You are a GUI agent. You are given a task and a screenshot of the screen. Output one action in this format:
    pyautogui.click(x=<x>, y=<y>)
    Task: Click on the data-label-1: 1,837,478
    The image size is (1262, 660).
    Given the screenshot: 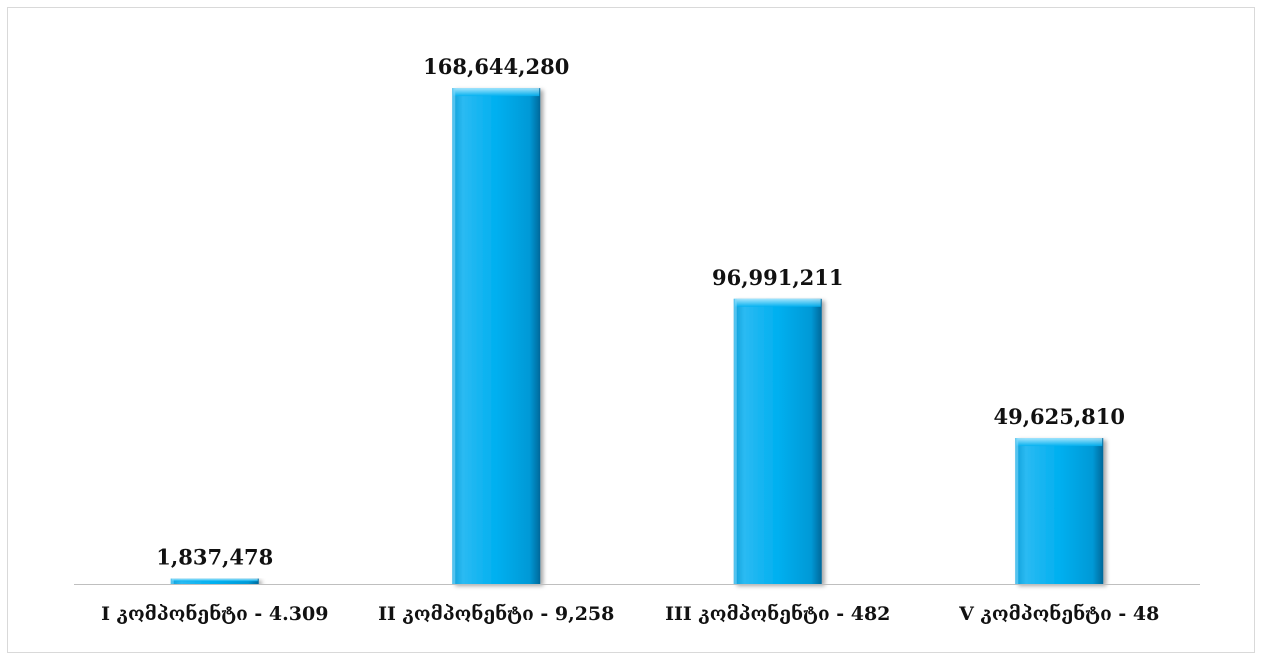 What is the action you would take?
    pyautogui.click(x=214, y=557)
    